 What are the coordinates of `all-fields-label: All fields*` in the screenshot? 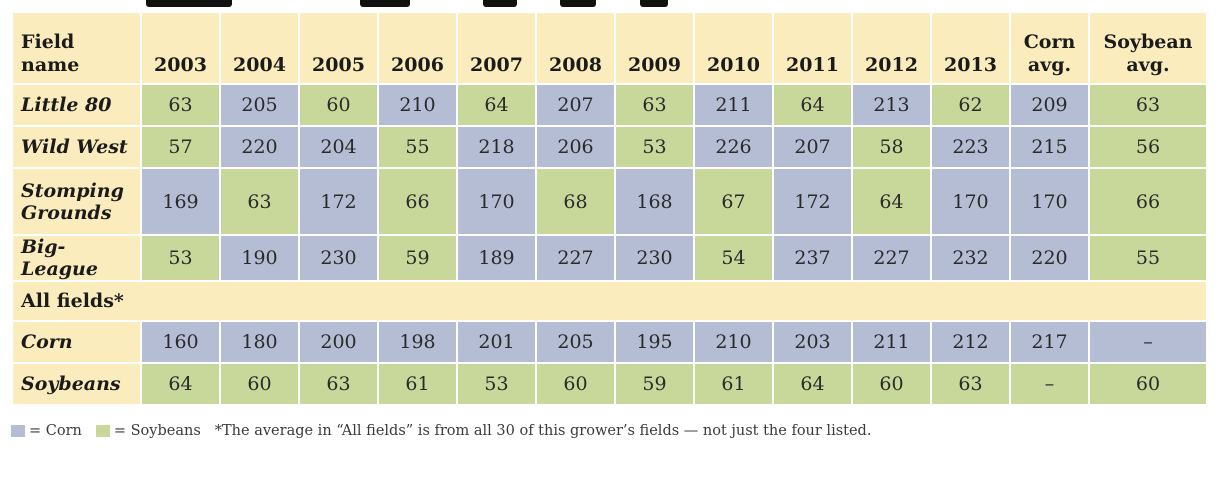 It's located at (609, 301).